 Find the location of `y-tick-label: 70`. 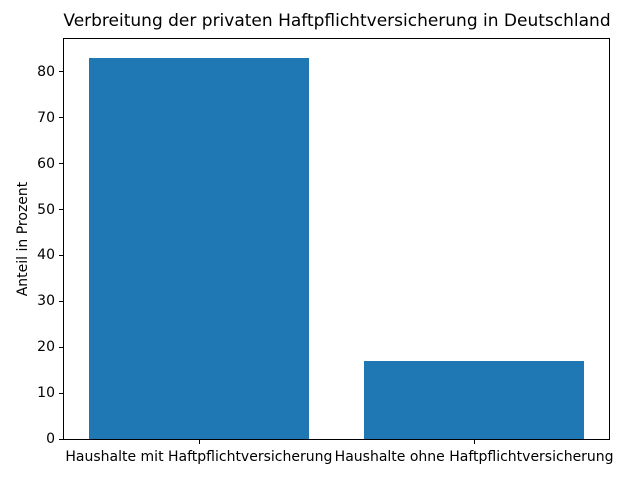

y-tick-label: 70 is located at coordinates (46, 117).